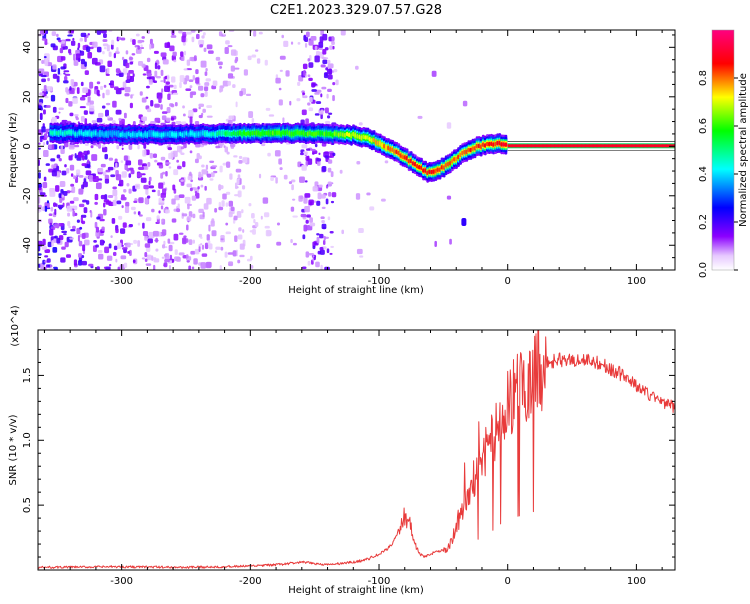 Image resolution: width=750 pixels, height=604 pixels. Describe the element at coordinates (27, 47) in the screenshot. I see `y-tick-label: 40` at that location.